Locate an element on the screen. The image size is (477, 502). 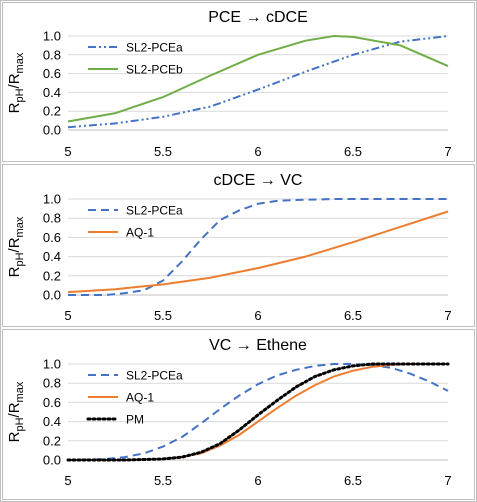
legend-label: SL2-PCEb is located at coordinates (154, 70).